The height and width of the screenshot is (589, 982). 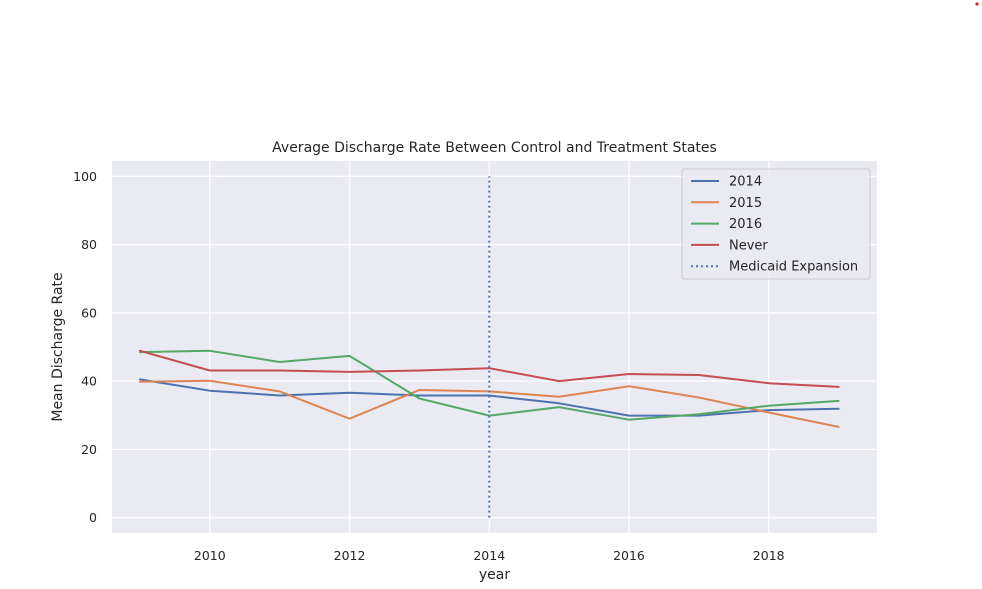 I want to click on legend-box, so click(x=776, y=224).